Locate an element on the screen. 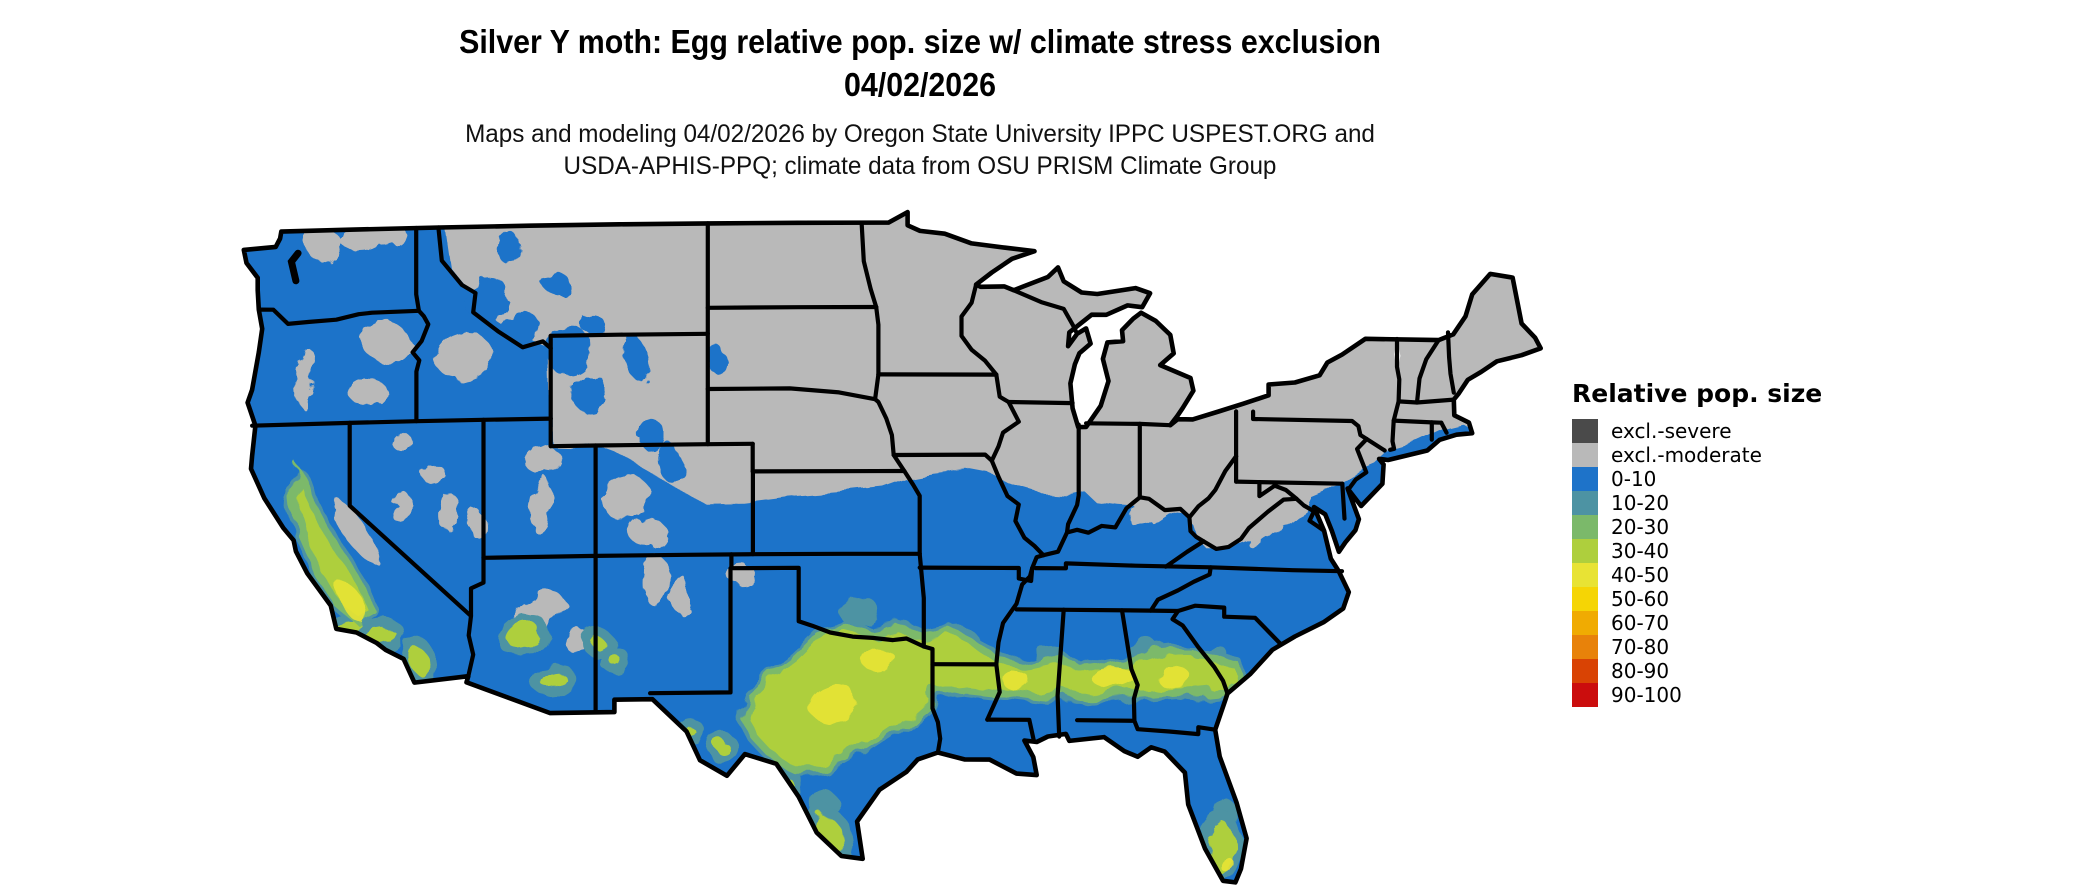 The height and width of the screenshot is (892, 2100). legend-item-label: 10-20 is located at coordinates (1640, 503).